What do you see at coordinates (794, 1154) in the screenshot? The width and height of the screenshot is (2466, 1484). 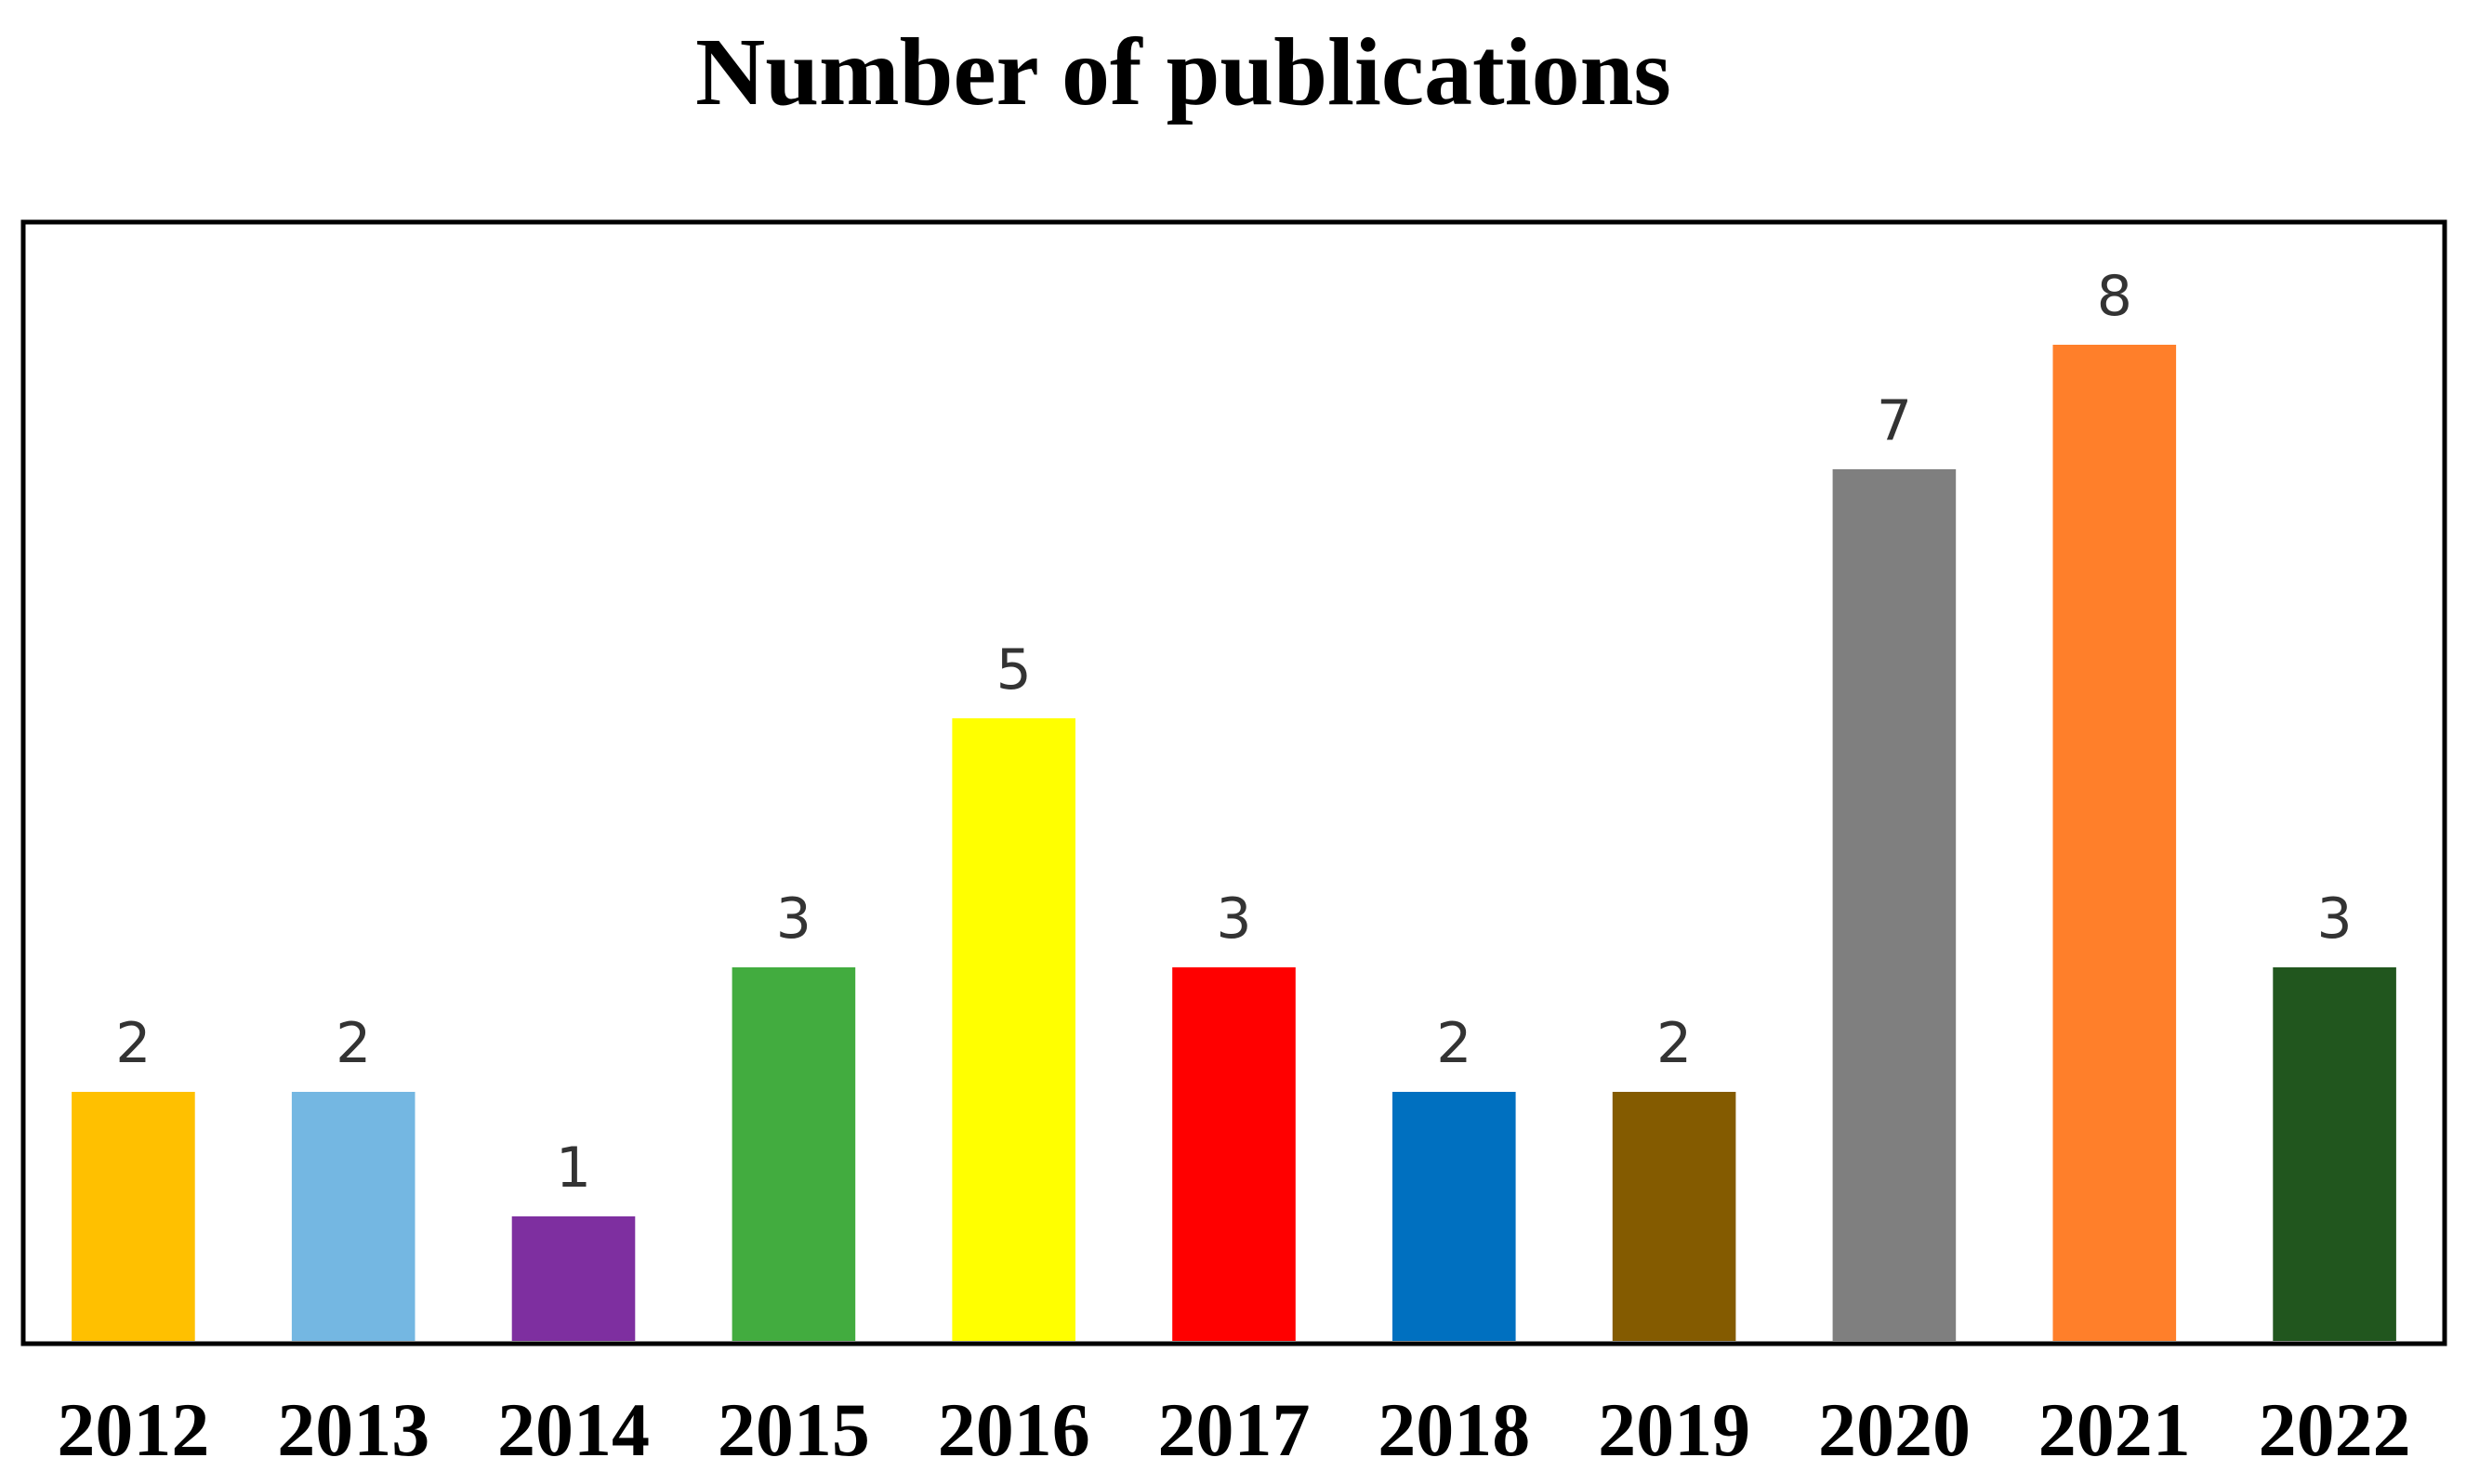 I see `bar-2015` at bounding box center [794, 1154].